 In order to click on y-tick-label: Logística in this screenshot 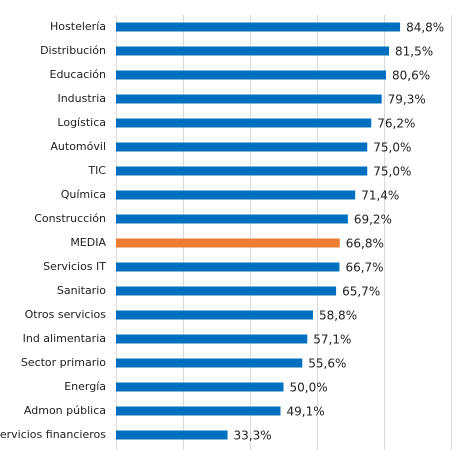, I will do `click(81, 122)`.